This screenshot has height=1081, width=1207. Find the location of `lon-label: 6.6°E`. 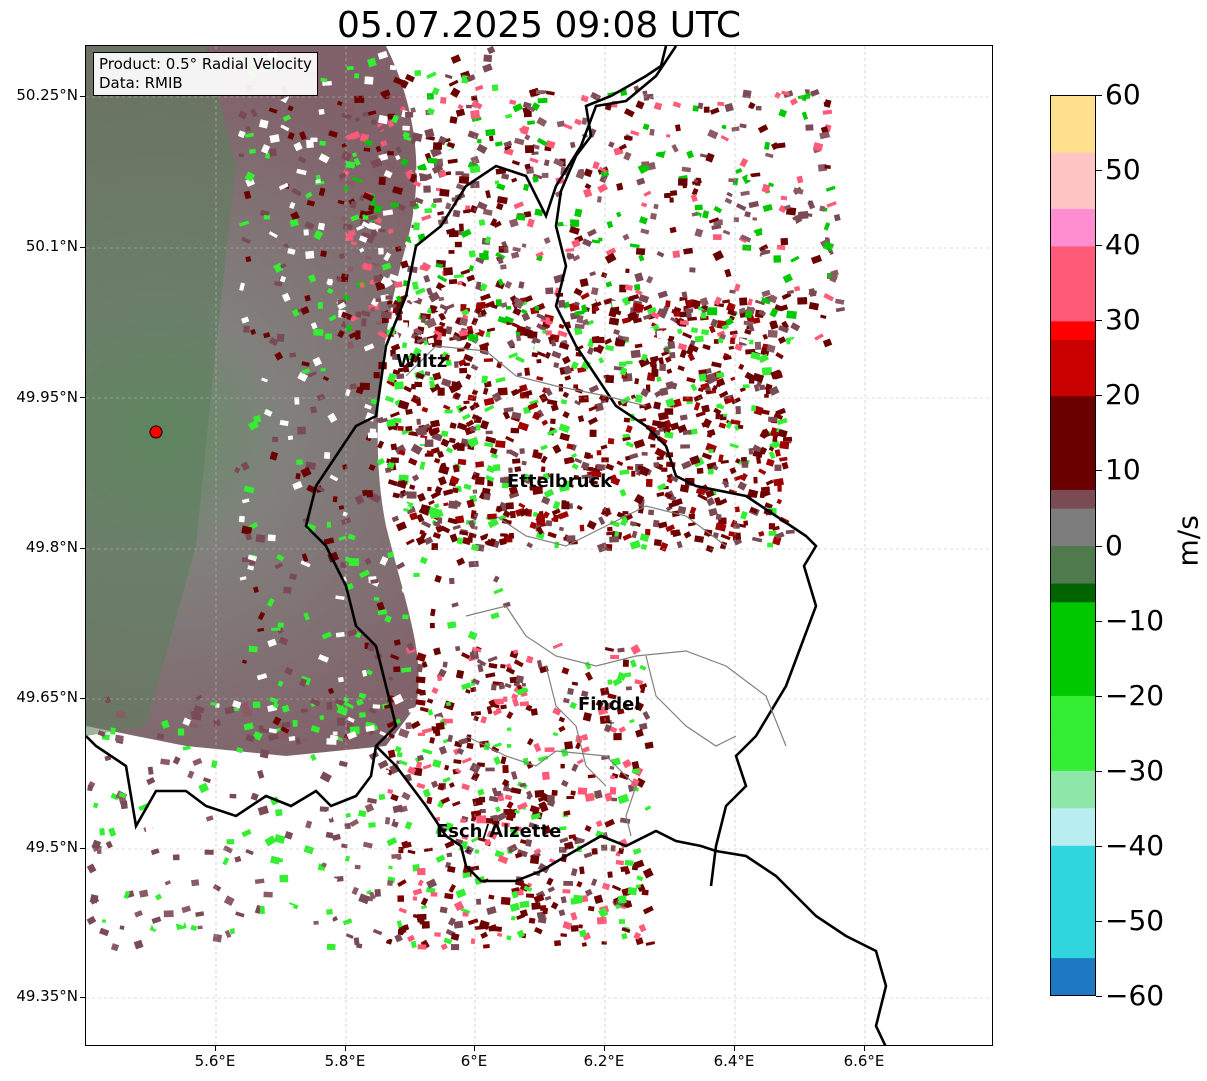

lon-label: 6.6°E is located at coordinates (864, 1061).